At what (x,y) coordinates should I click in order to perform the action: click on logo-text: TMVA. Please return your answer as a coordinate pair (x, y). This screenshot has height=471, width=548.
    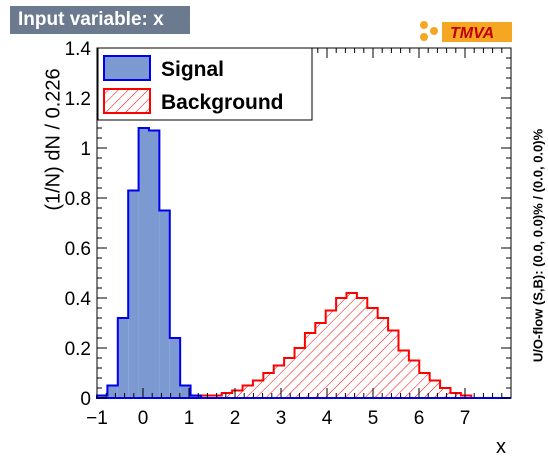
    Looking at the image, I should click on (472, 33).